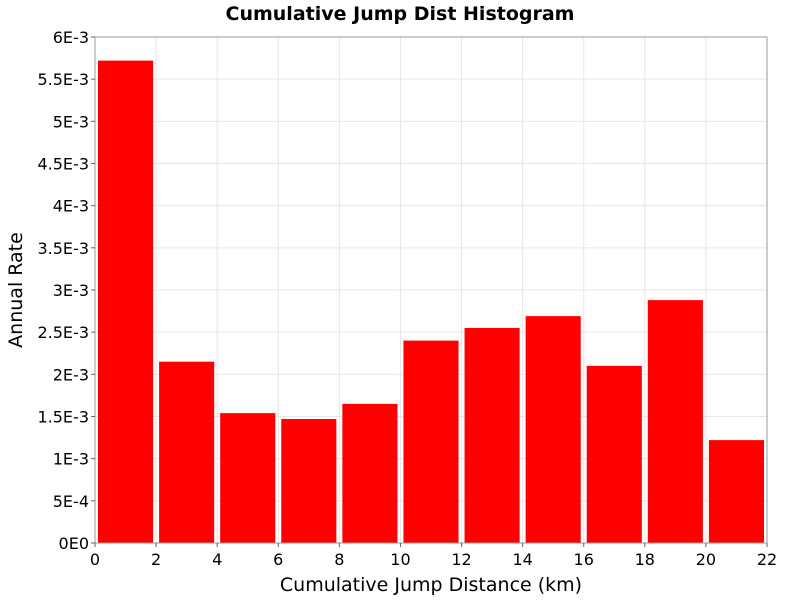 This screenshot has width=800, height=600. I want to click on y-tick-label: 5E-3, so click(71, 121).